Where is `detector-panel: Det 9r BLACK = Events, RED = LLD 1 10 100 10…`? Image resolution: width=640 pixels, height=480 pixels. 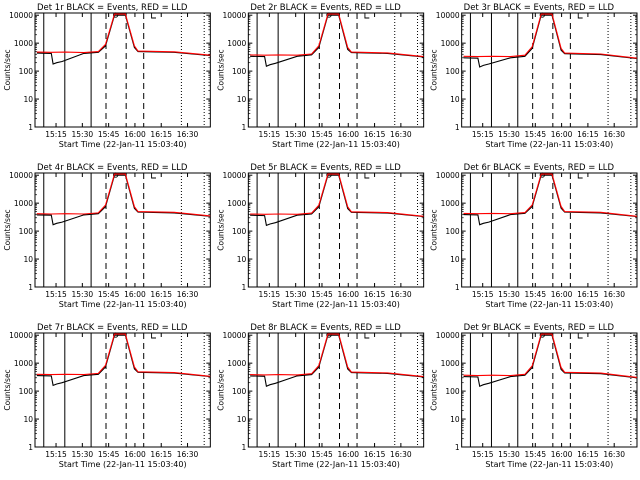
detector-panel: Det 9r BLACK = Events, RED = LLD 1 10 100 10… is located at coordinates (534, 396).